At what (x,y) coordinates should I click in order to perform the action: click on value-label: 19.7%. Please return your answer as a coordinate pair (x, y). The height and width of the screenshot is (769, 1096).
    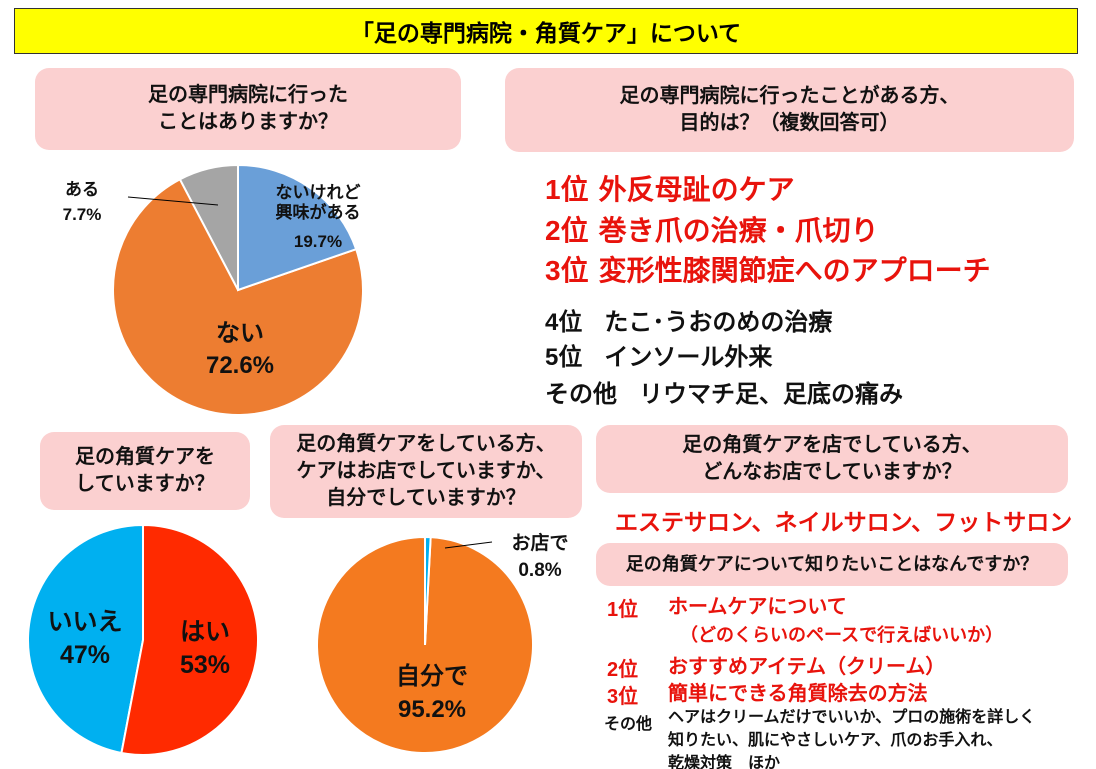
    Looking at the image, I should click on (318, 241).